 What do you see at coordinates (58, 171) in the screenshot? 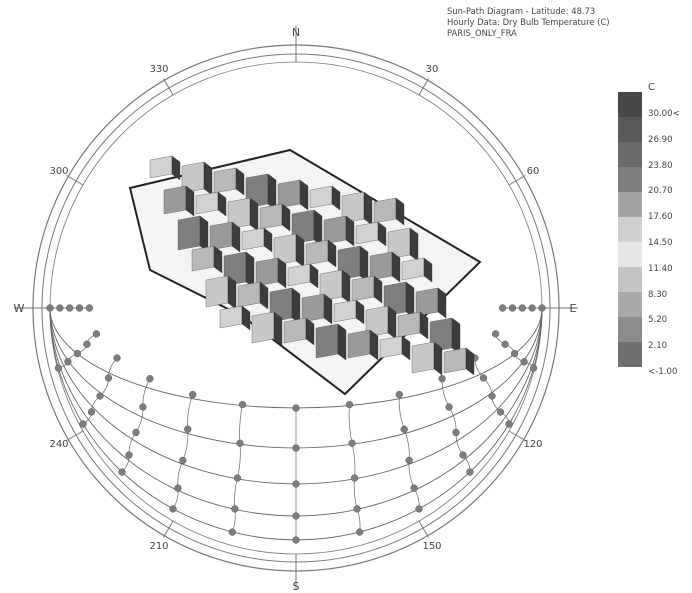
I see `degree-label-300: 300` at bounding box center [58, 171].